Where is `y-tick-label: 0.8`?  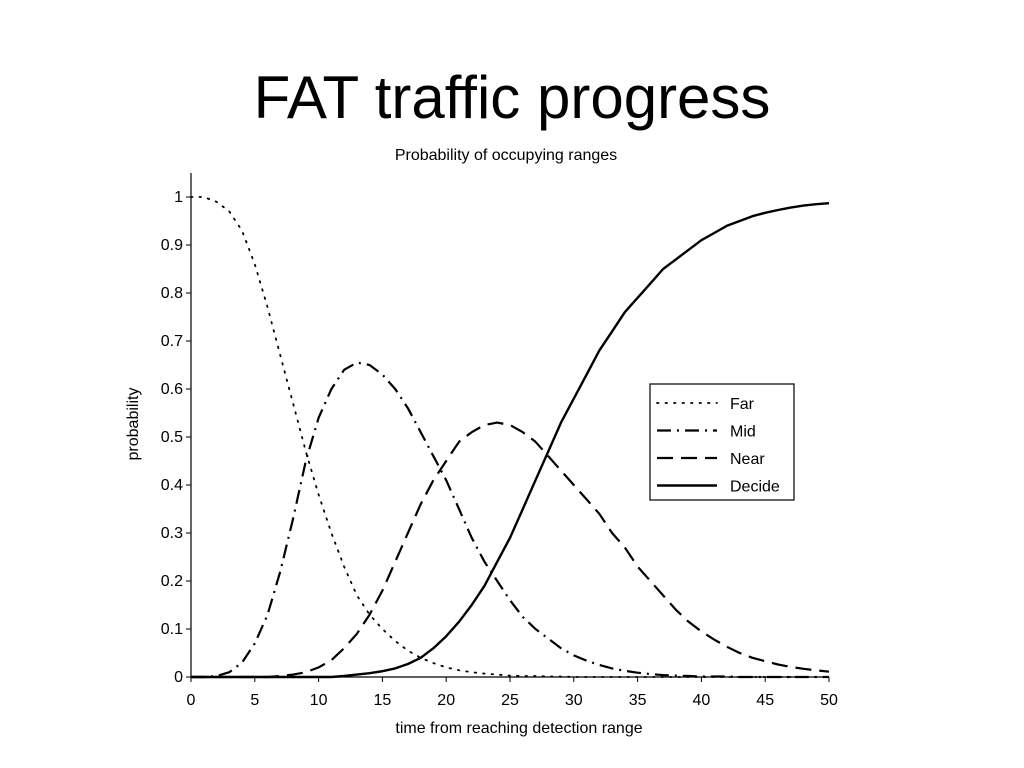
y-tick-label: 0.8 is located at coordinates (172, 293).